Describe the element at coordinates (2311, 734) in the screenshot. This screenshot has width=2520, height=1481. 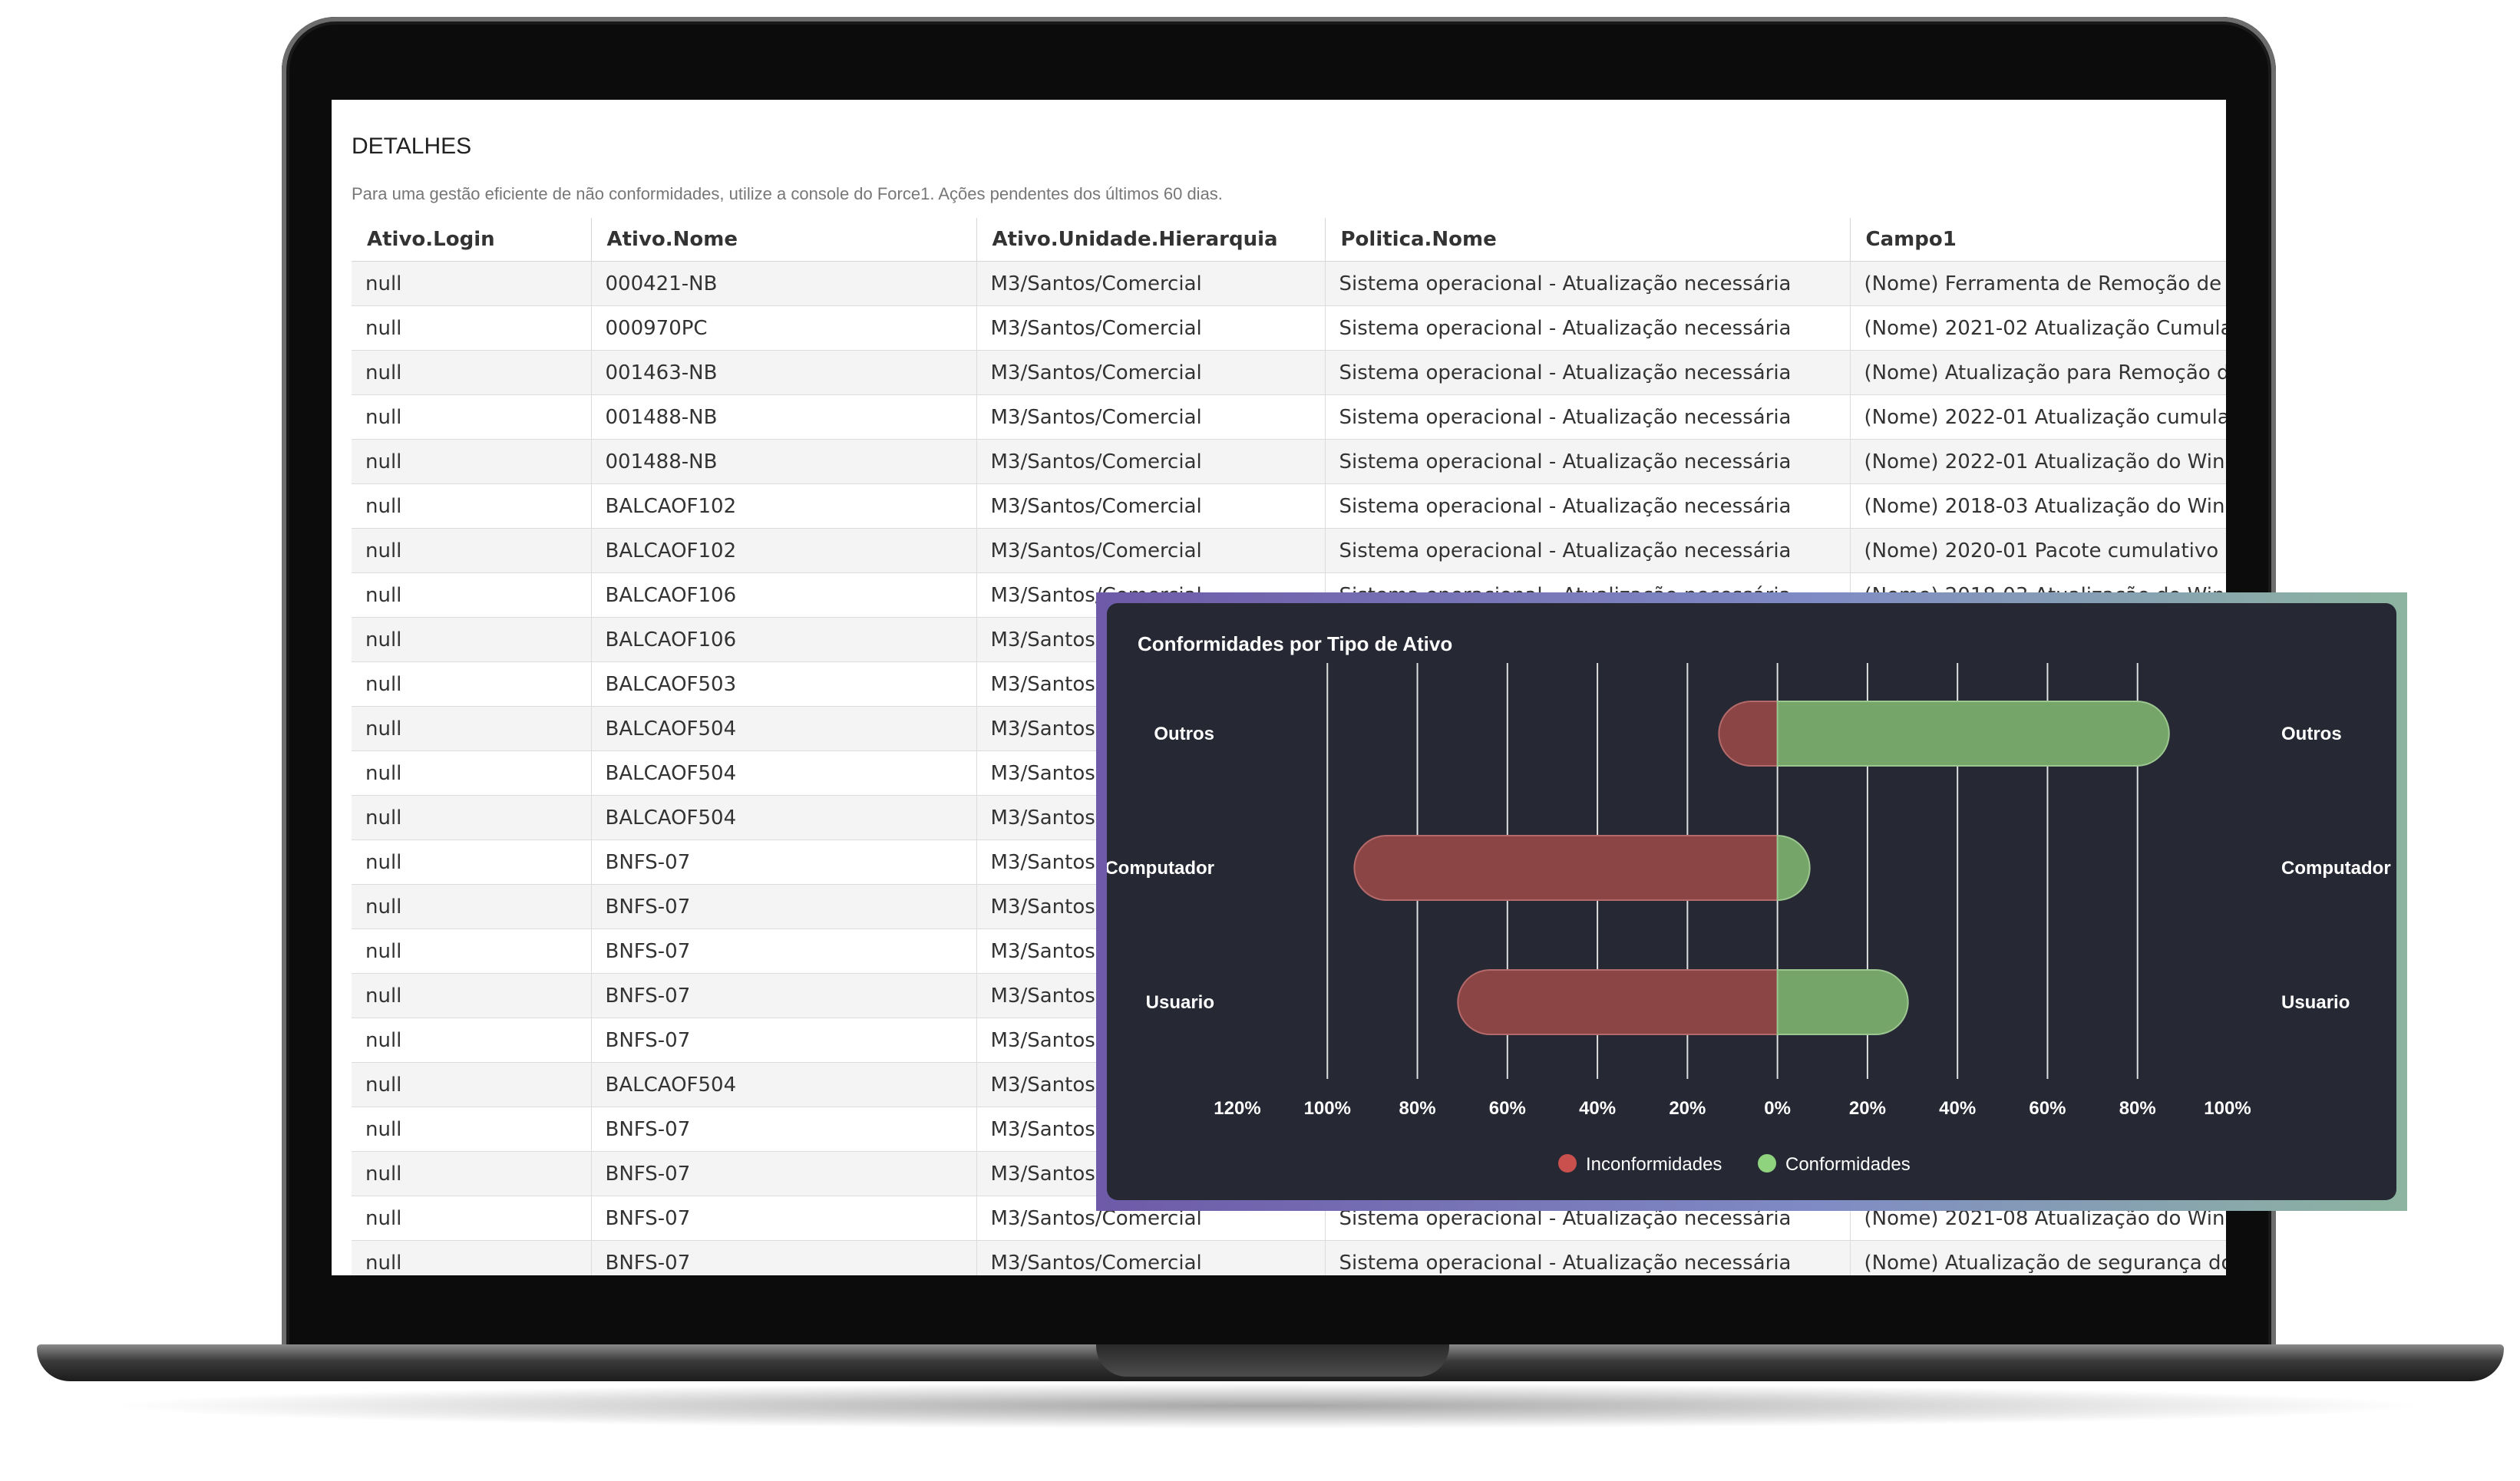
I see `y-label-right: Outros` at that location.